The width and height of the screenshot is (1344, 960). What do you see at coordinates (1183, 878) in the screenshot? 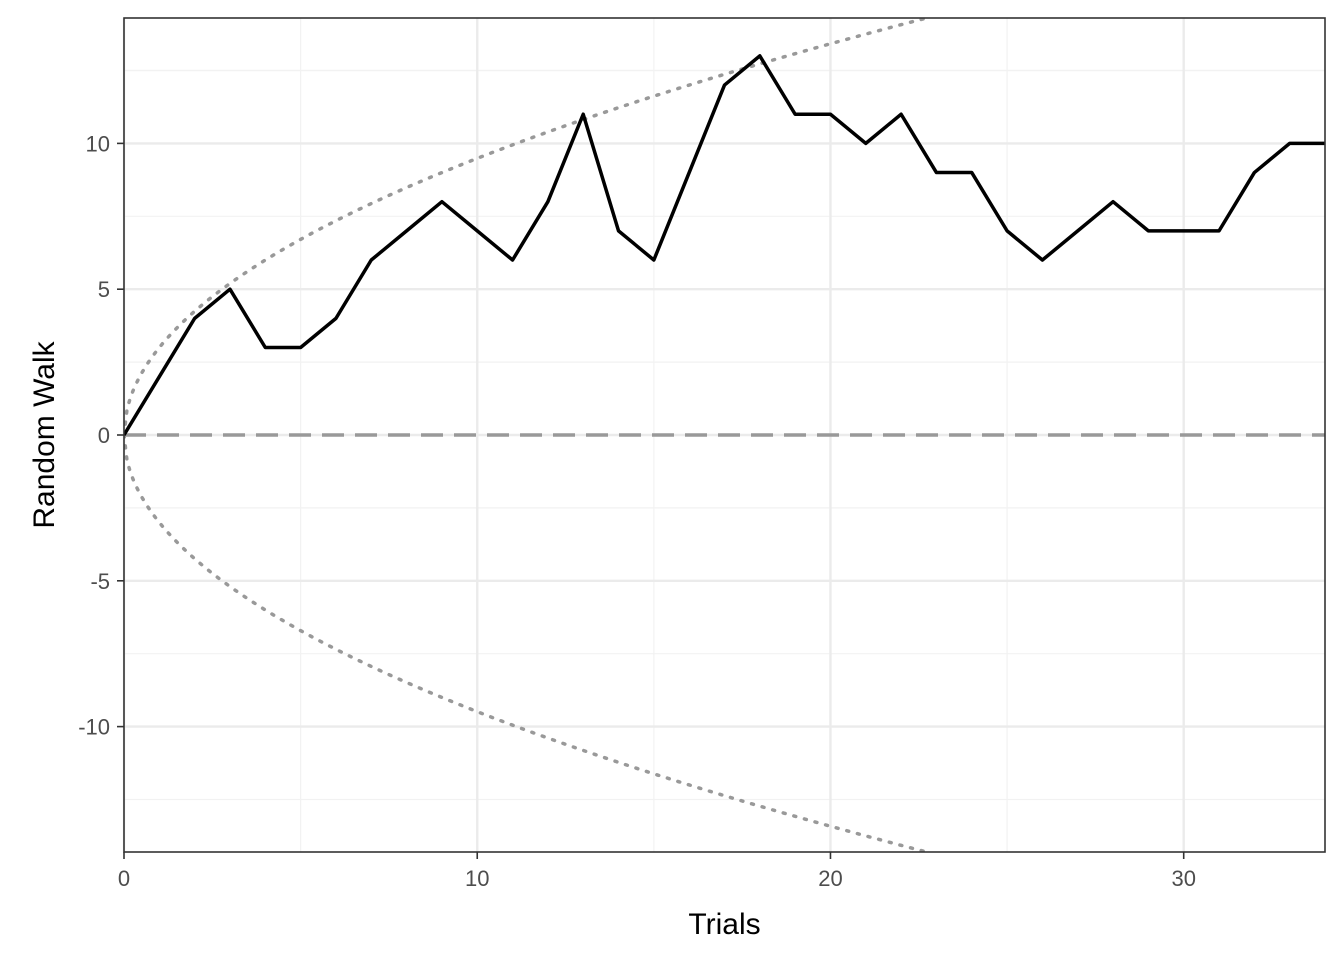
I see `x-tick-label: 30` at bounding box center [1183, 878].